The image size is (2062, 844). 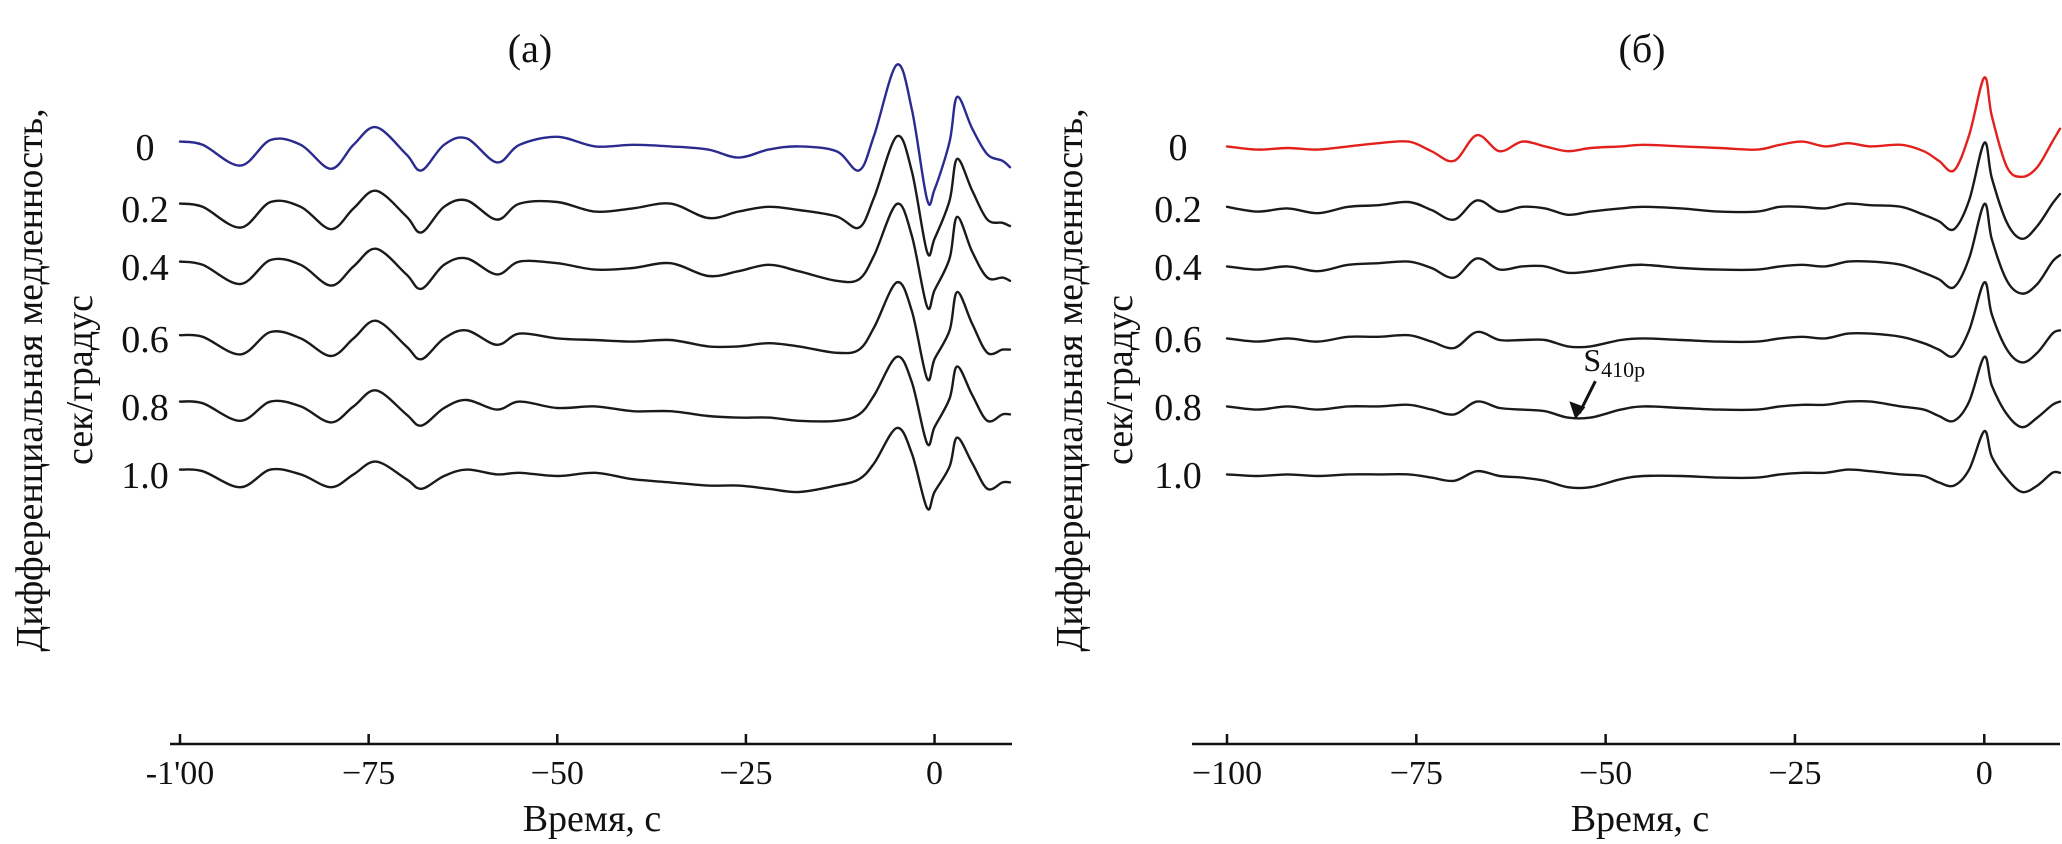 I want to click on panel-a-ylabel-line1: Дифференциальная медленность,, so click(x=30, y=379).